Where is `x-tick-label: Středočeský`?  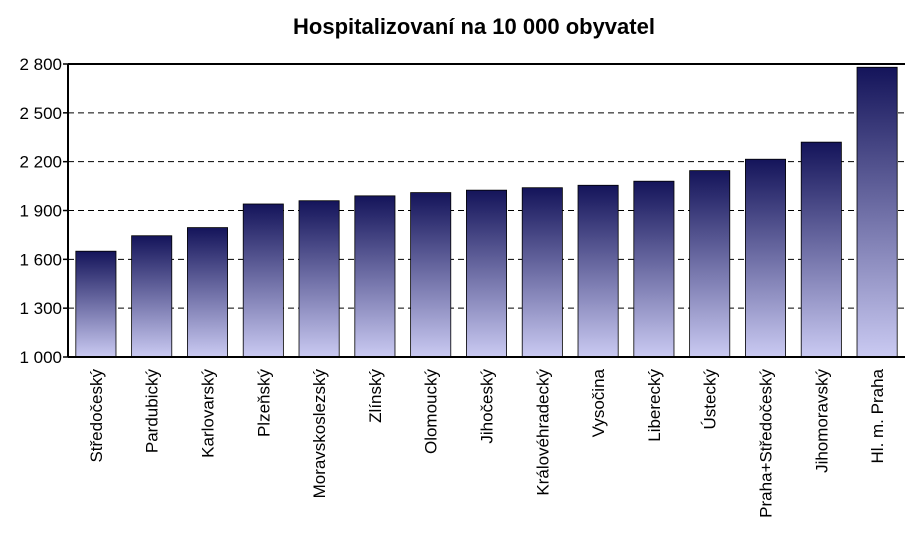 x-tick-label: Středočeský is located at coordinates (96, 416).